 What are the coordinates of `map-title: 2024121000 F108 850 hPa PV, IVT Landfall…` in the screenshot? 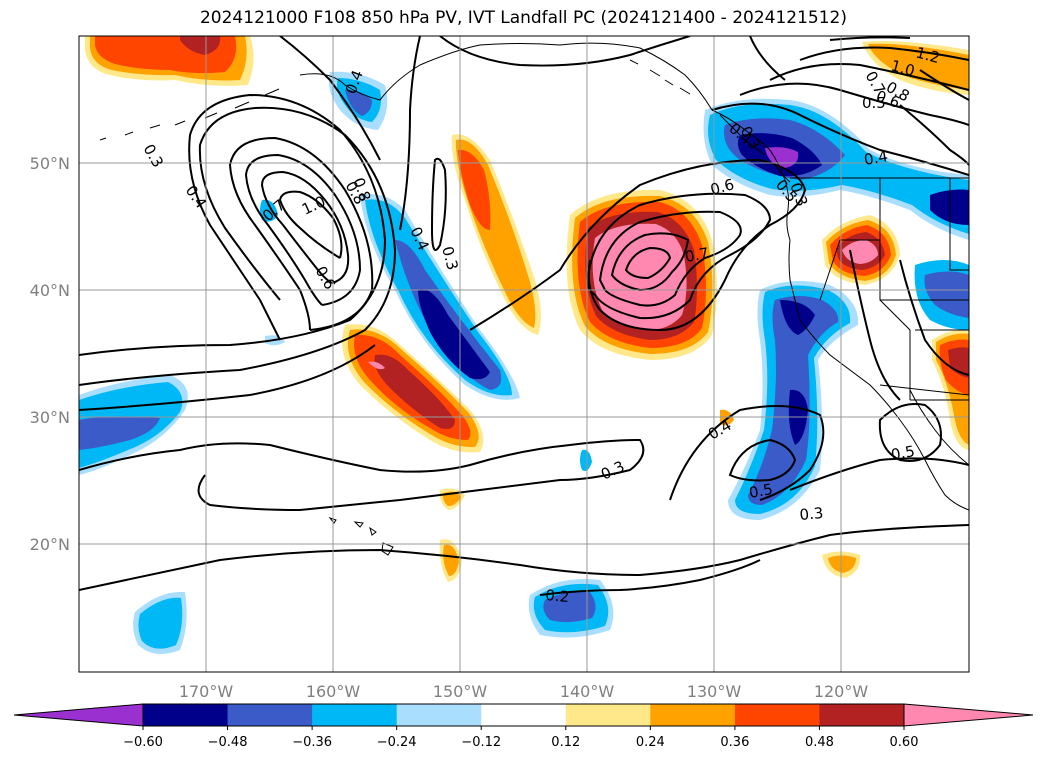 It's located at (523, 18).